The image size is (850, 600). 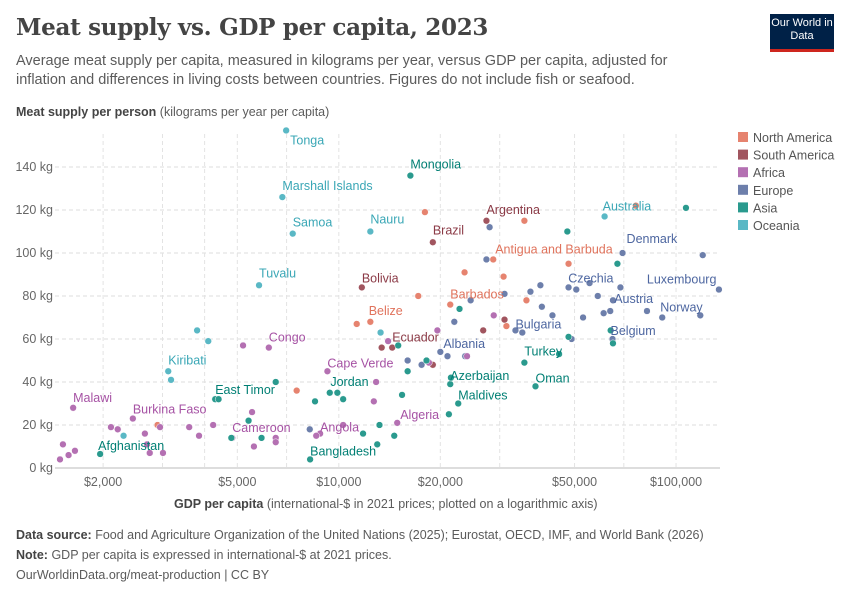 What do you see at coordinates (802, 33) in the screenshot?
I see `owid-logo: Our World in Data` at bounding box center [802, 33].